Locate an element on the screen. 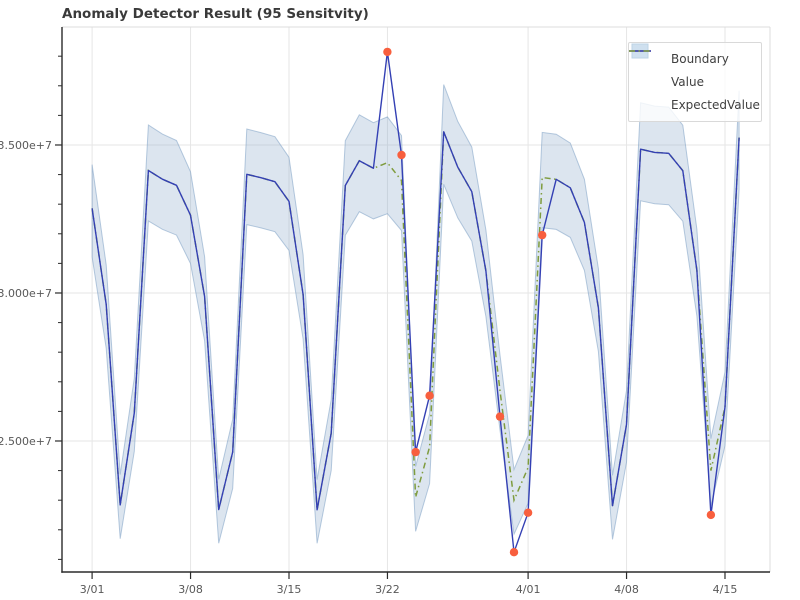 The width and height of the screenshot is (800, 600). x-tick-label: 4/08 is located at coordinates (626, 589).